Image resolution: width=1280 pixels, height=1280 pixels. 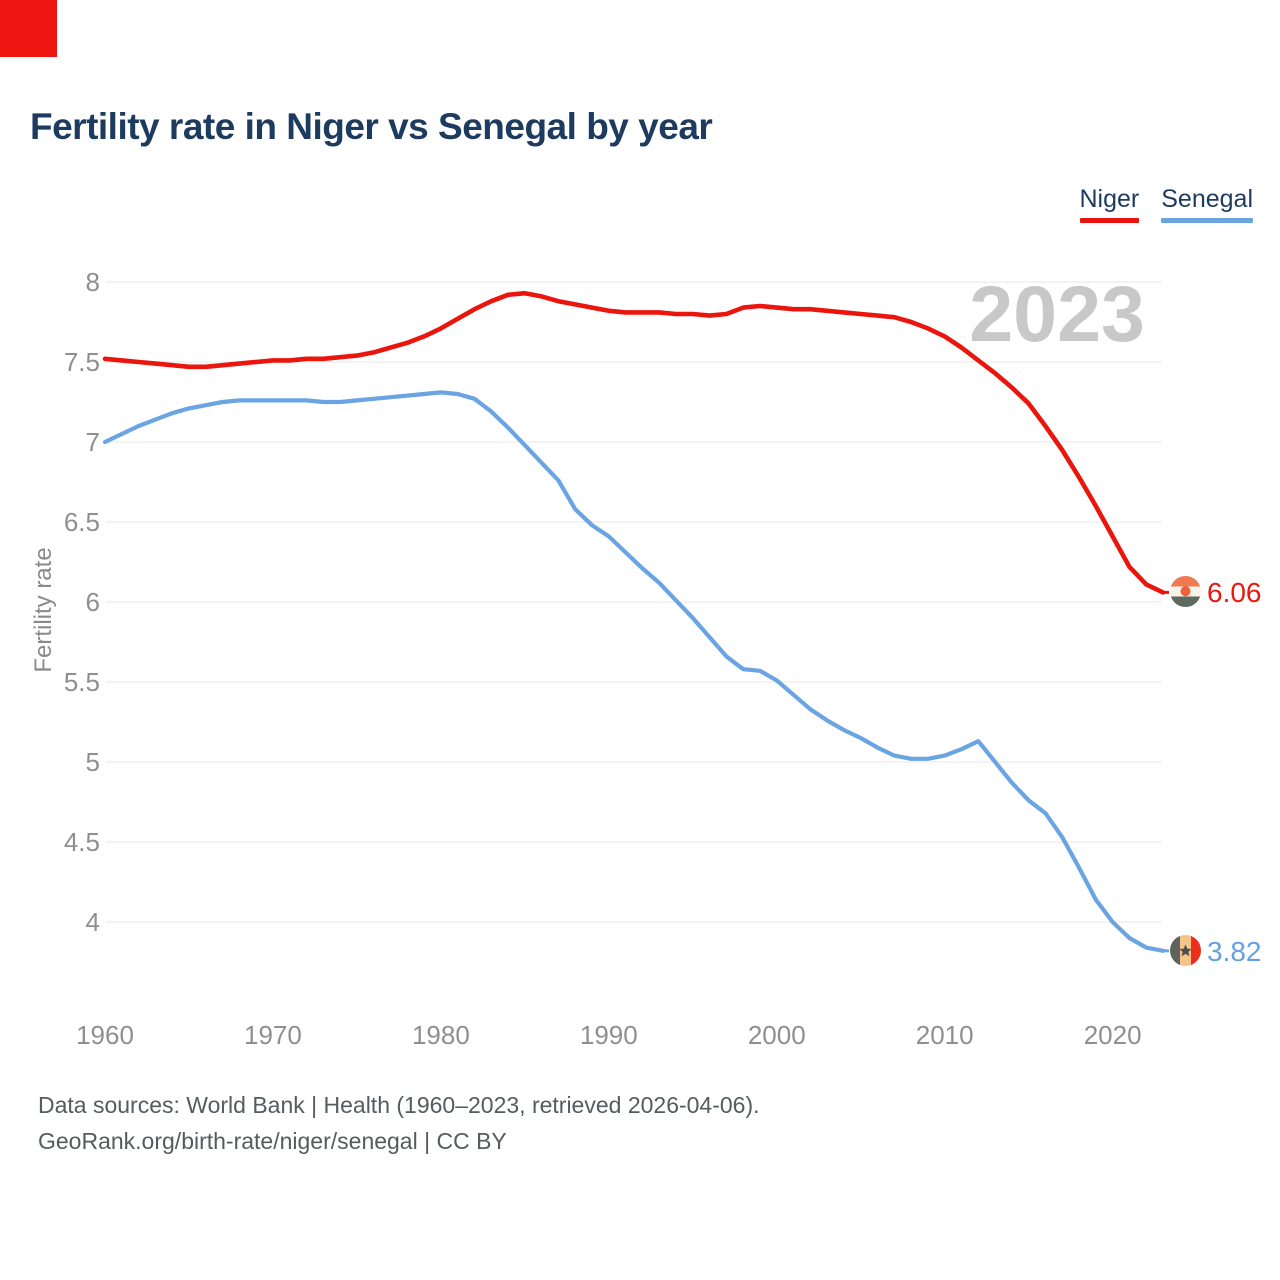 I want to click on y-tick-label: 5.5, so click(x=82, y=682).